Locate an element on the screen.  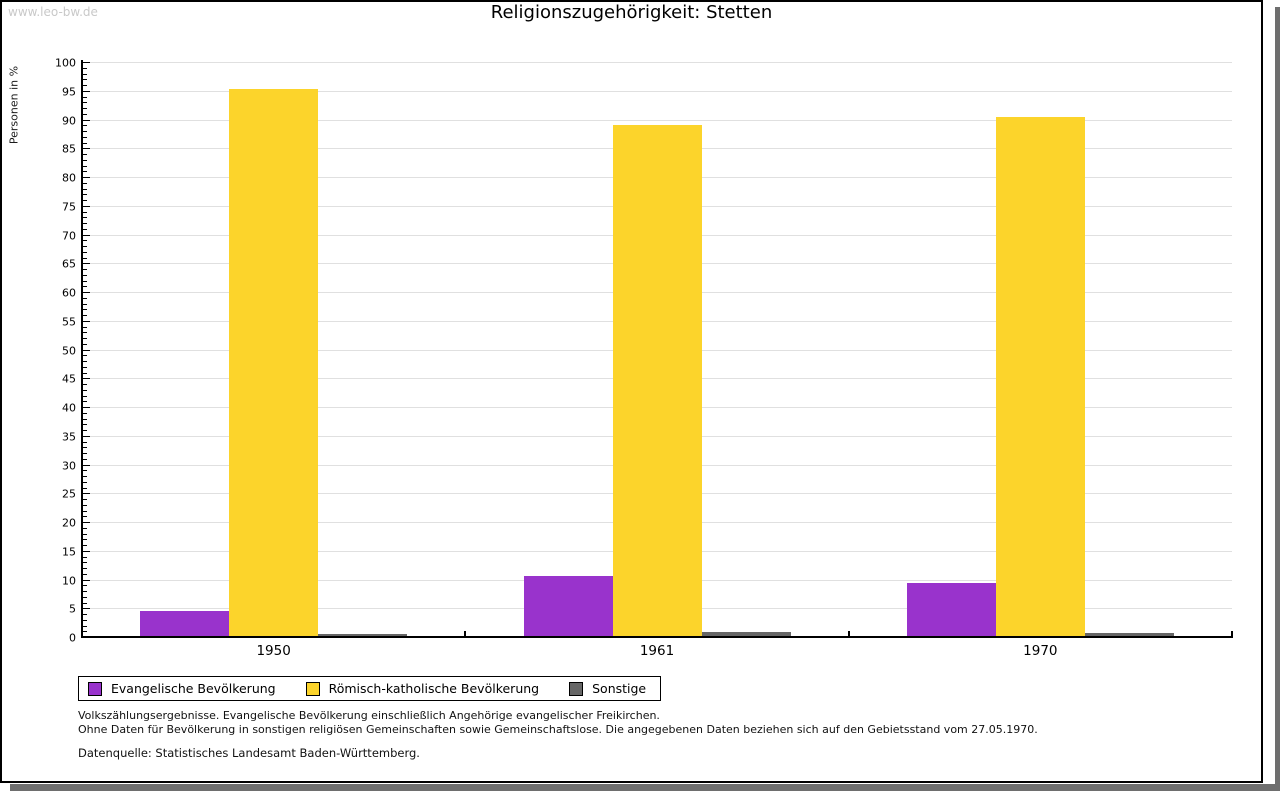
bar-sonstige-1950 is located at coordinates (362, 634).